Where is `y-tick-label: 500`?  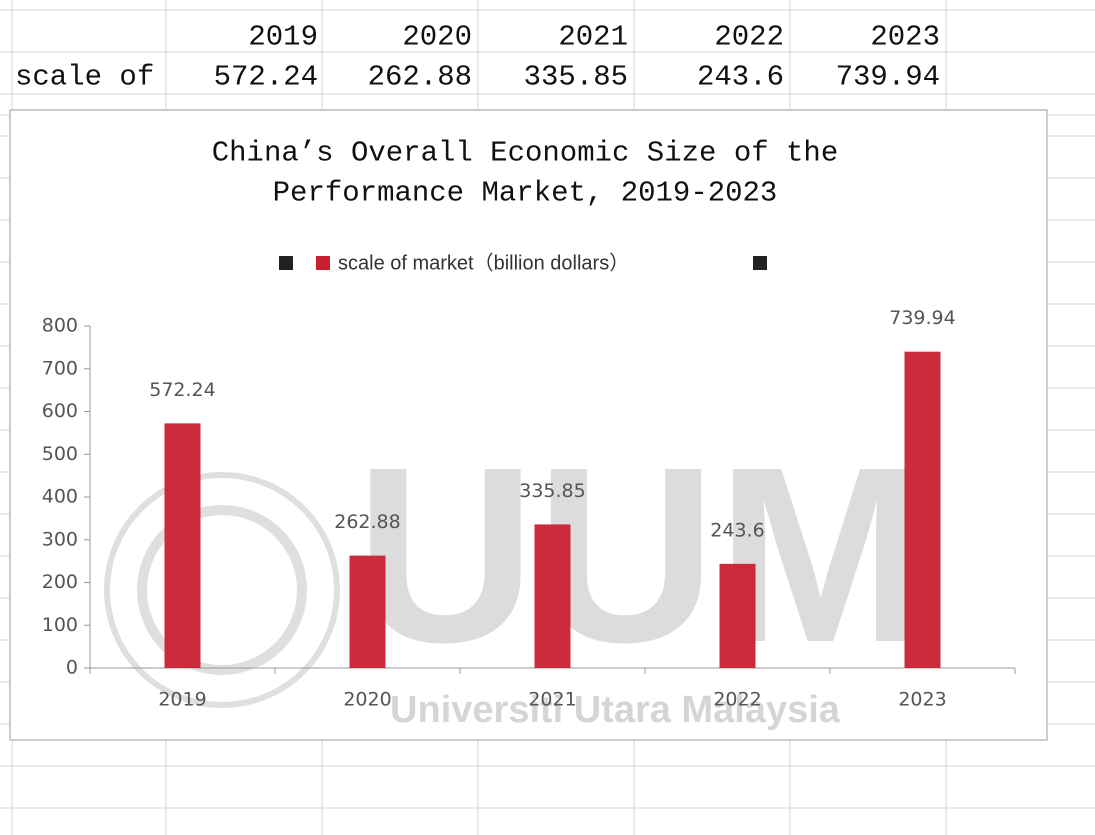
y-tick-label: 500 is located at coordinates (60, 454).